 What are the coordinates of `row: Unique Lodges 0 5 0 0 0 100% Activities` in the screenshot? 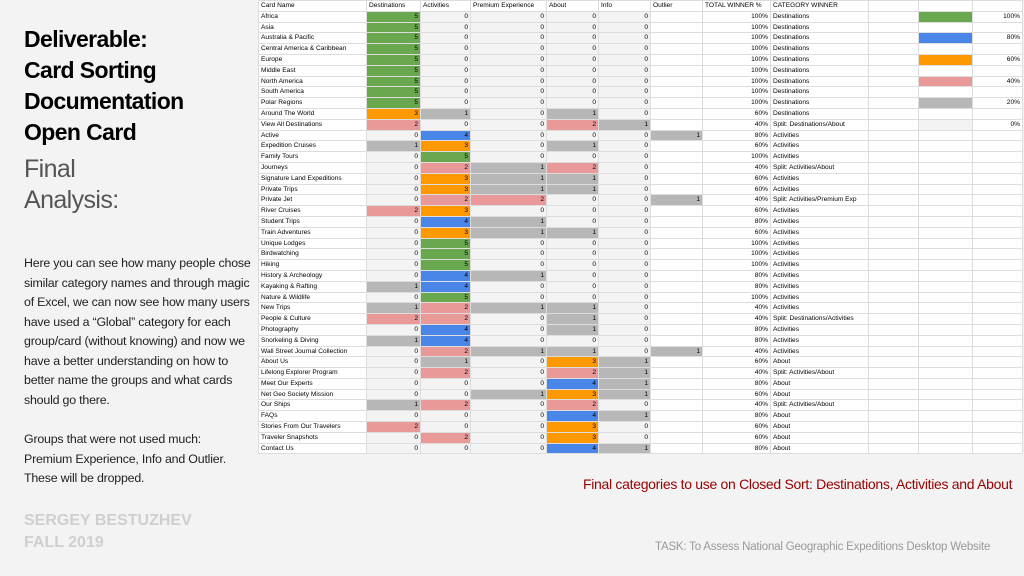 It's located at (640, 243).